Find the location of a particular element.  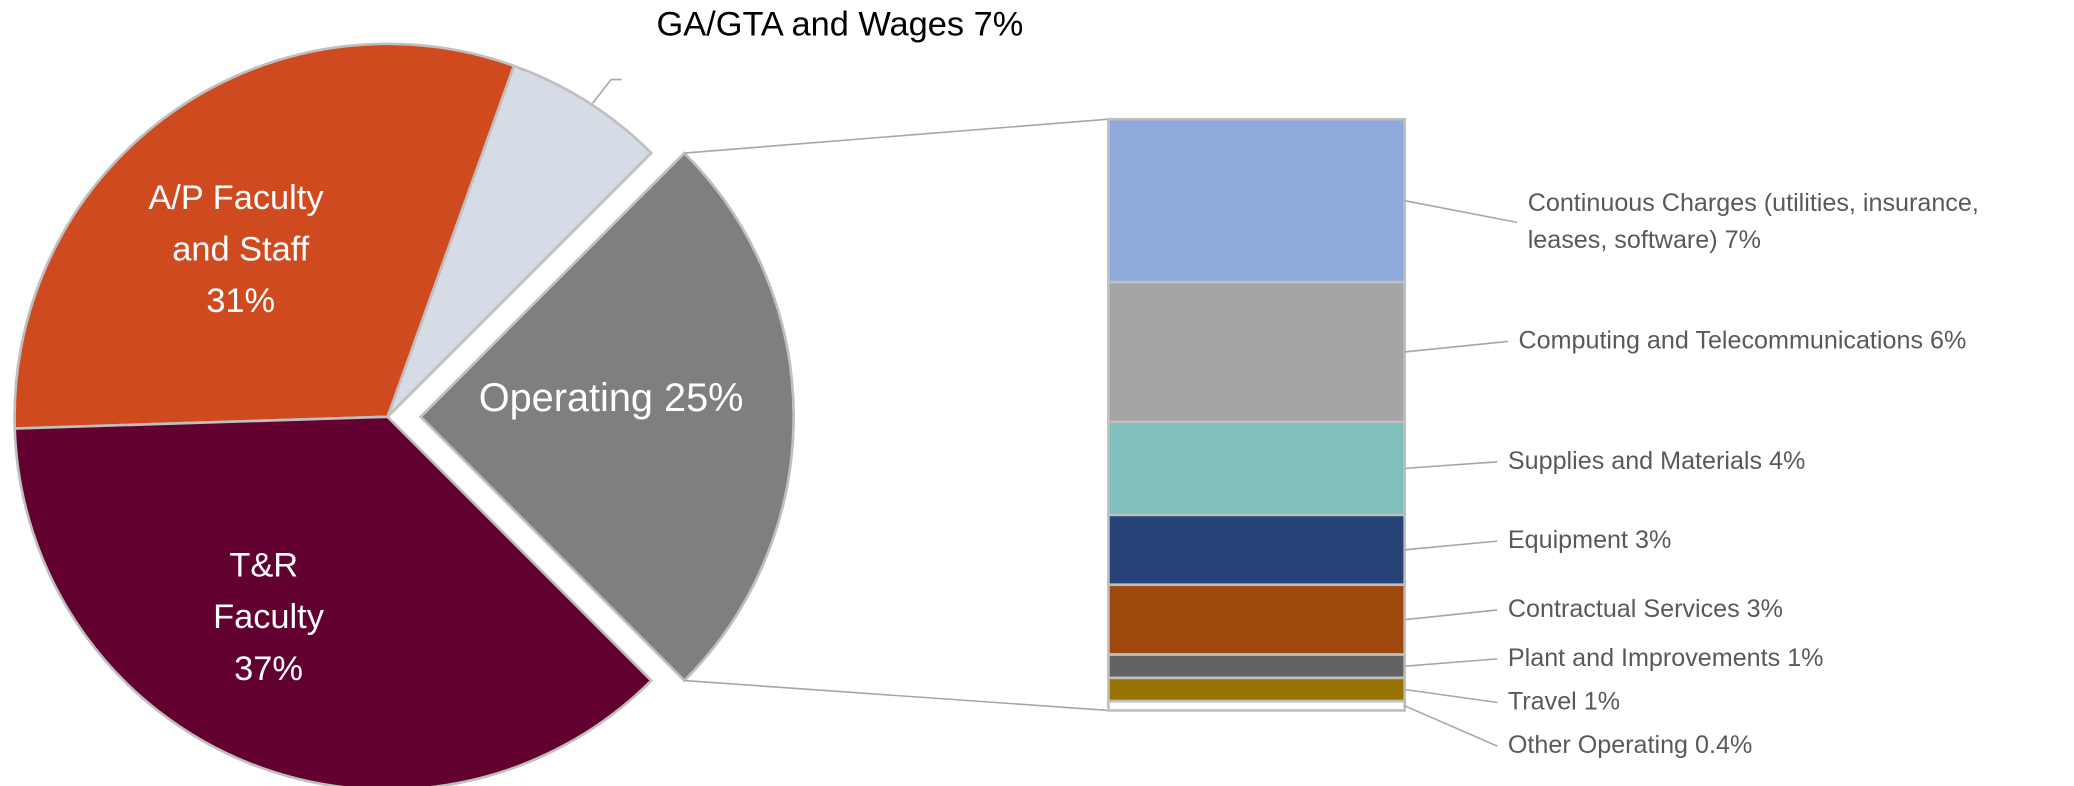

bar-label: Contractual Services 3% is located at coordinates (1645, 609).